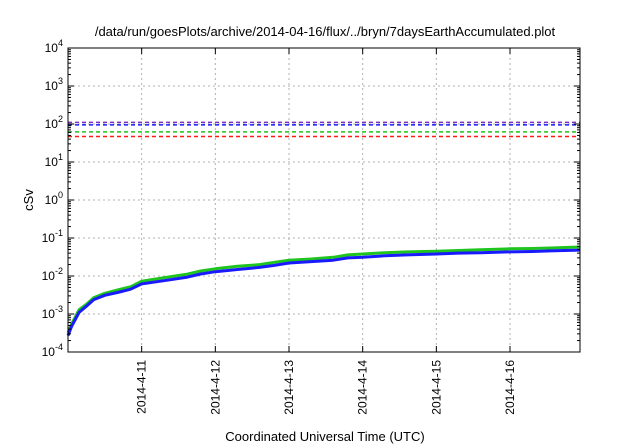 Image resolution: width=640 pixels, height=448 pixels. What do you see at coordinates (54, 198) in the screenshot?
I see `y-tick-label: 10⁰` at bounding box center [54, 198].